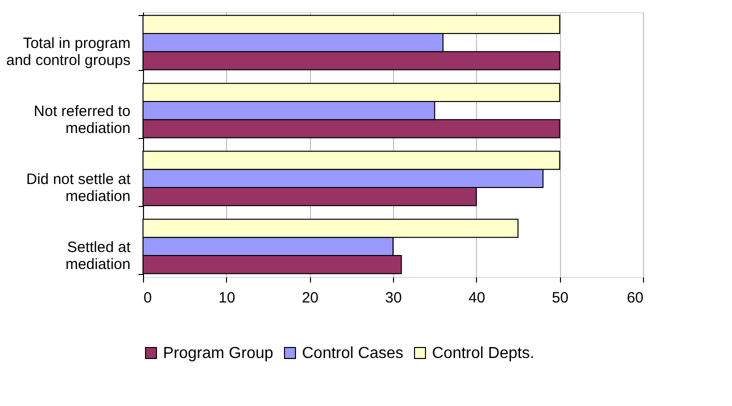 The width and height of the screenshot is (732, 406). I want to click on x-tick-label: 20, so click(310, 298).